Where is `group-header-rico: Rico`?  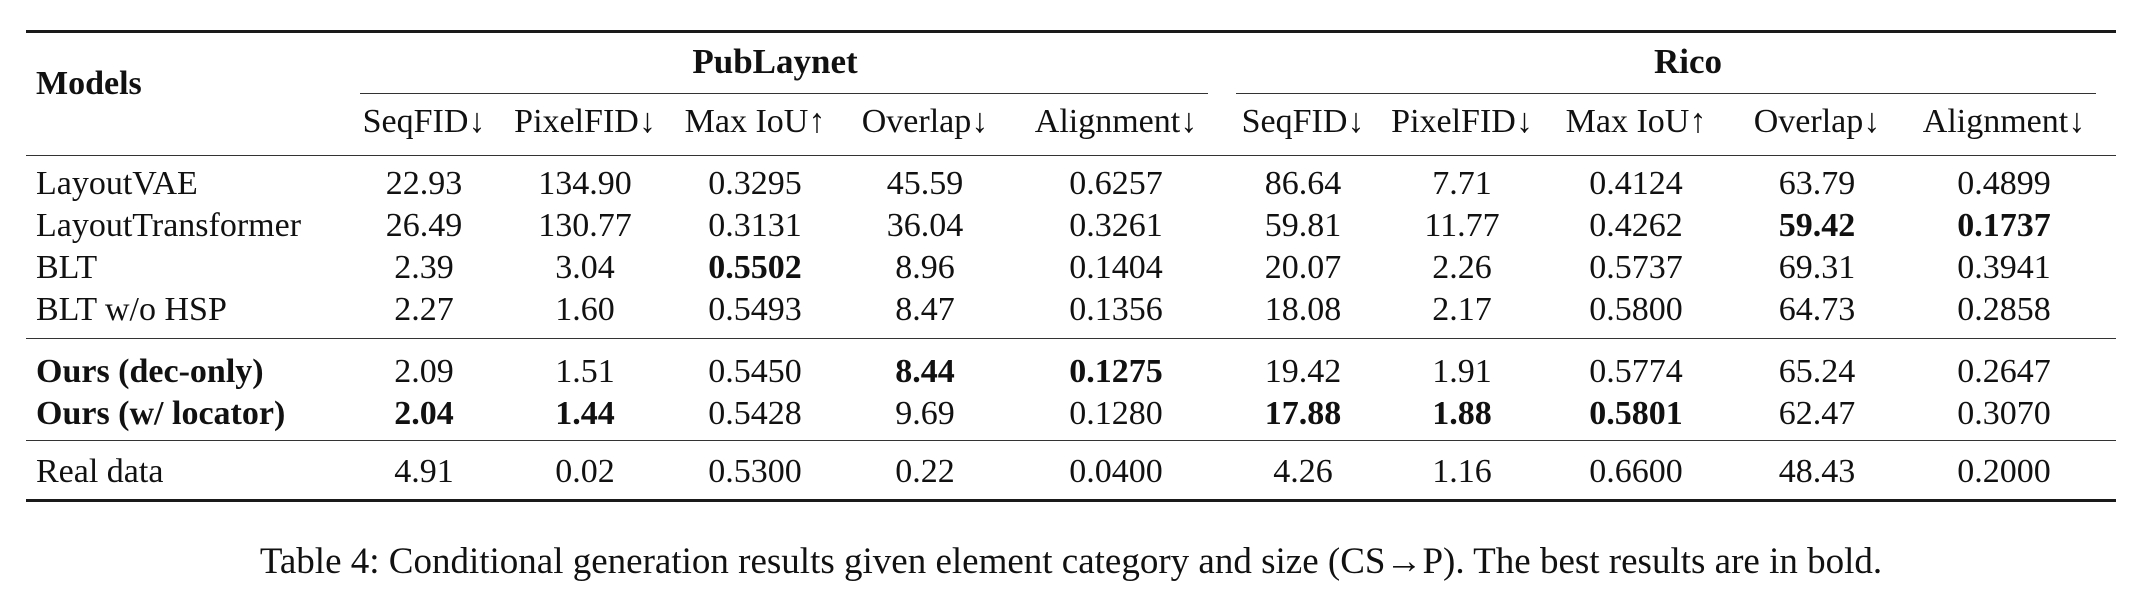 group-header-rico: Rico is located at coordinates (1688, 61).